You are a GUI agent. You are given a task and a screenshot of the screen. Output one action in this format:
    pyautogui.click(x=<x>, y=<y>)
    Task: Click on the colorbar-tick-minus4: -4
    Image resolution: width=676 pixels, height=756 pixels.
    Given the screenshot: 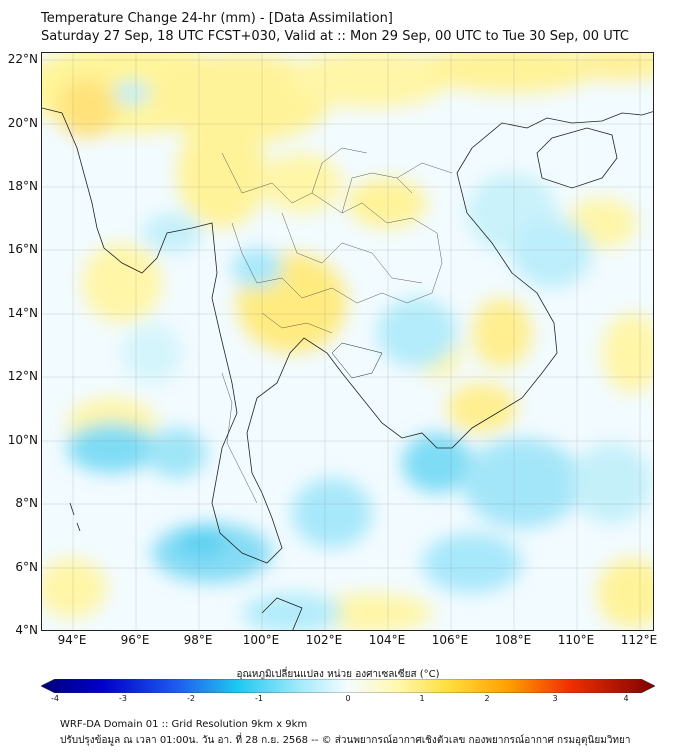 What is the action you would take?
    pyautogui.click(x=55, y=698)
    